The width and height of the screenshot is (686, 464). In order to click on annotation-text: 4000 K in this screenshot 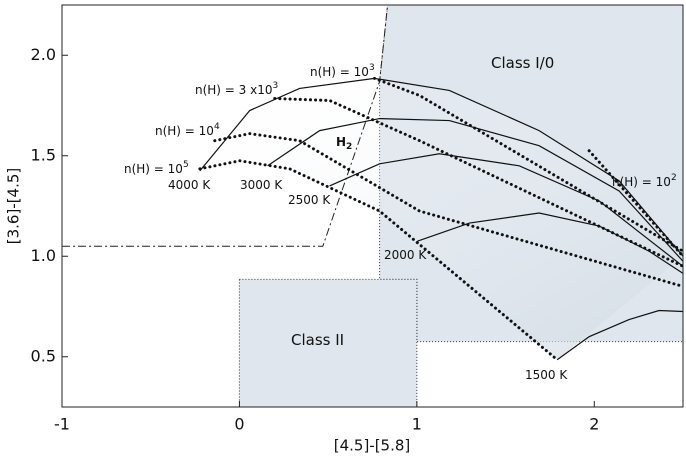, I will do `click(189, 185)`.